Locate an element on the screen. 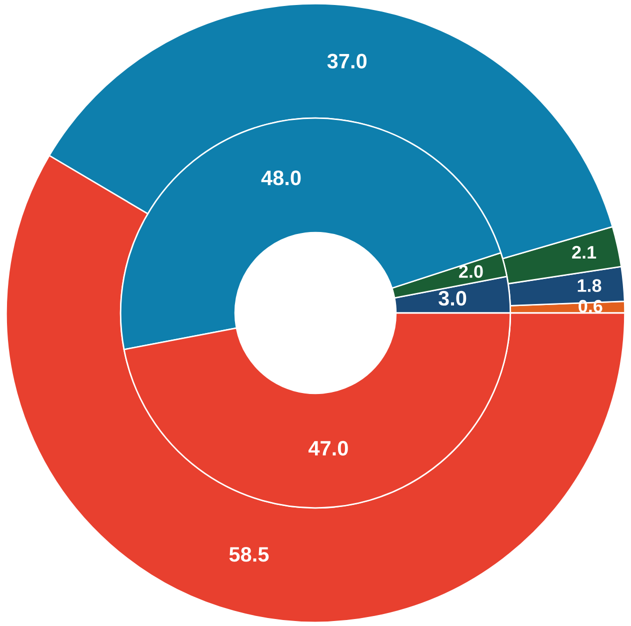 The height and width of the screenshot is (626, 631). data-label: 2.1 is located at coordinates (584, 252).